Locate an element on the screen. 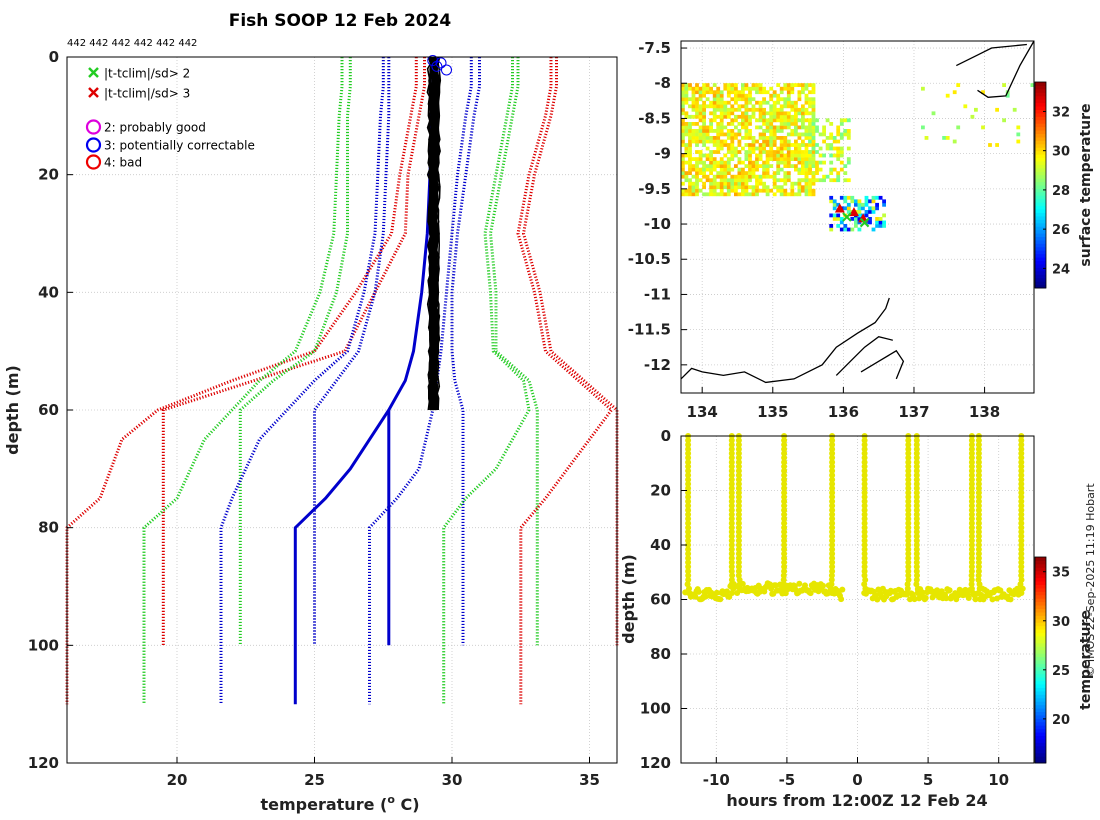 This screenshot has height=820, width=1100. colorbar-tick-label: 26 is located at coordinates (1061, 230).